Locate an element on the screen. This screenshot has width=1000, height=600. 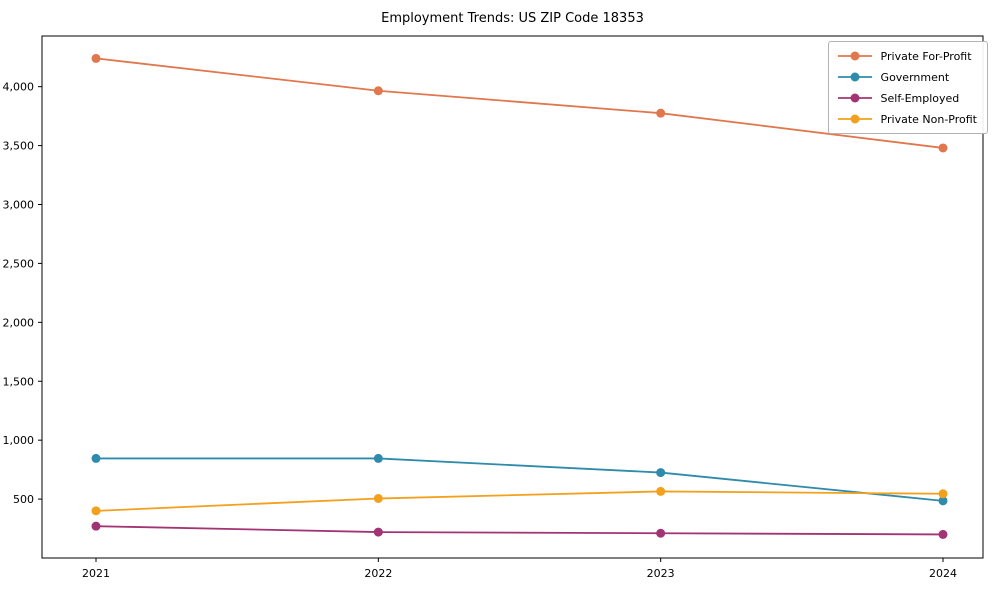
x-tick-label: 2021 is located at coordinates (96, 573).